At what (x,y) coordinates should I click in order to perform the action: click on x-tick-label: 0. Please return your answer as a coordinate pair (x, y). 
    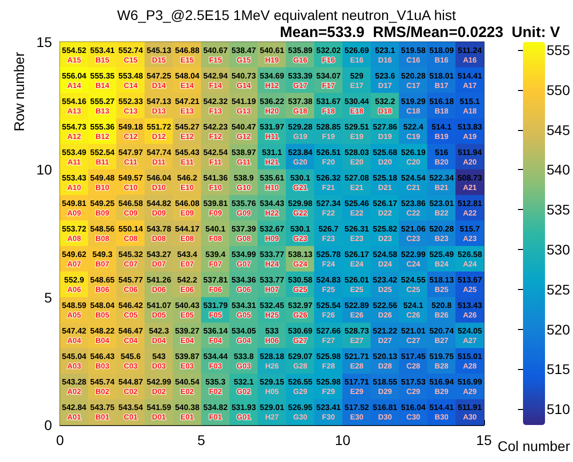
    Looking at the image, I should click on (60, 440).